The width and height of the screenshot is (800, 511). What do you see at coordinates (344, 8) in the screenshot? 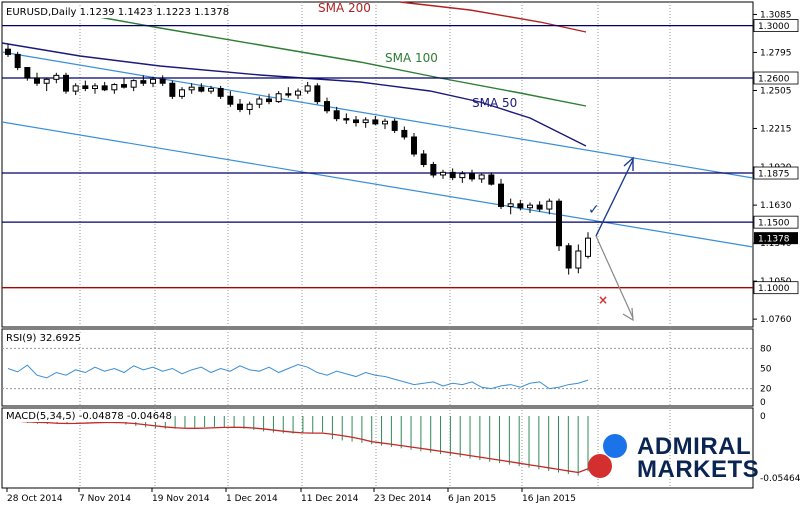
I see `sma200-label: SMA 200` at bounding box center [344, 8].